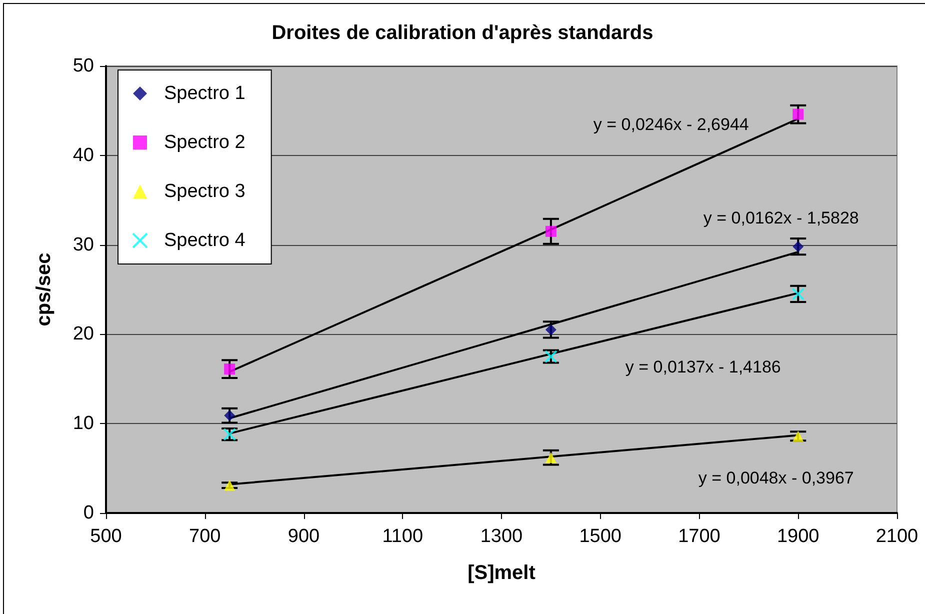 The image size is (925, 614). I want to click on annotation: y = 0,0048x - 0,3967, so click(776, 478).